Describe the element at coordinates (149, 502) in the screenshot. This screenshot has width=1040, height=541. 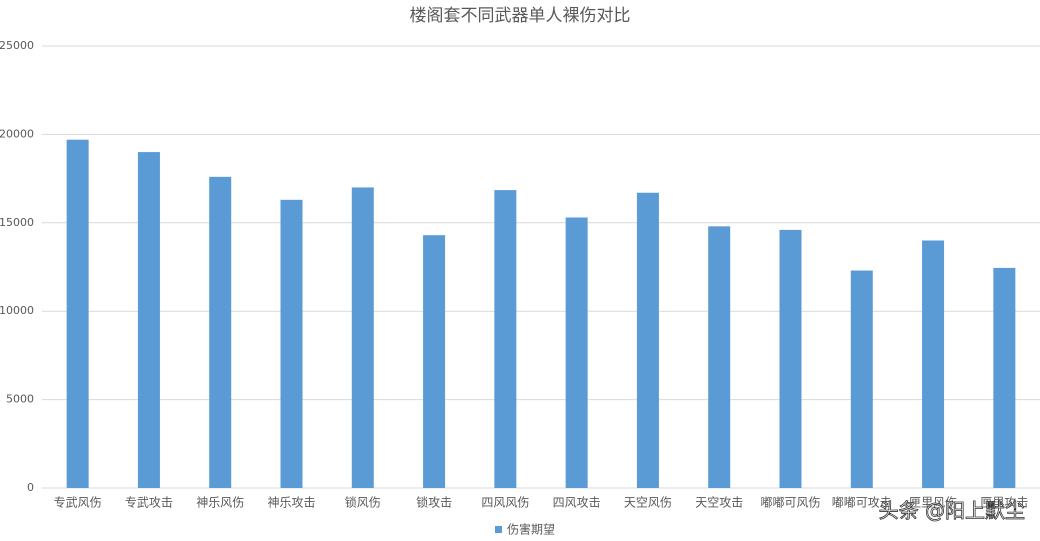
I see `x-tick-label: 专武攻击` at that location.